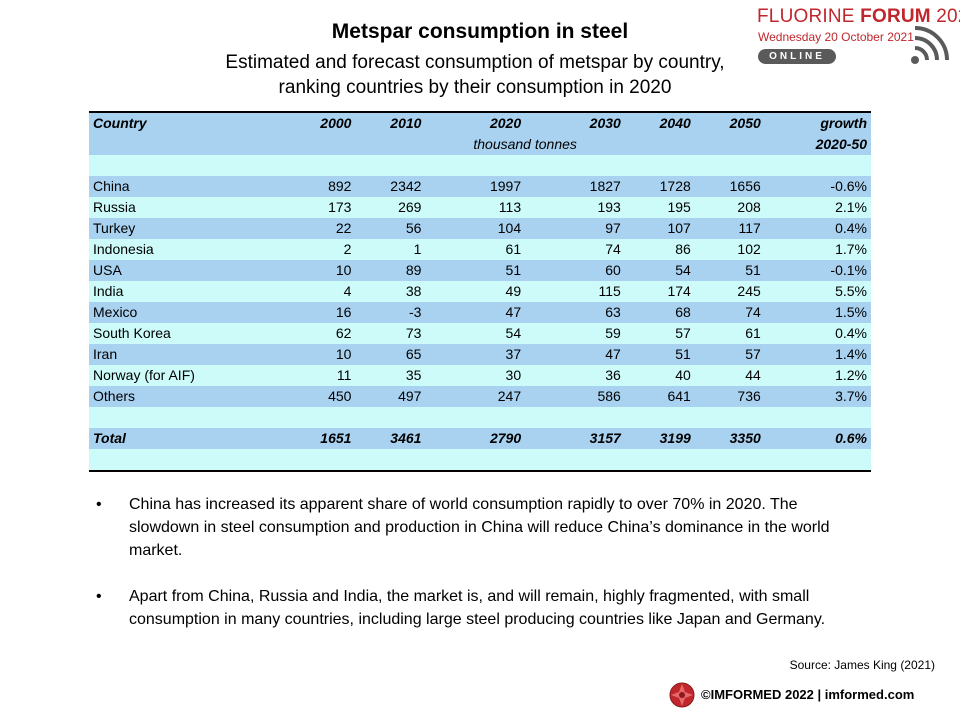  I want to click on cell-2040: 51, so click(683, 354).